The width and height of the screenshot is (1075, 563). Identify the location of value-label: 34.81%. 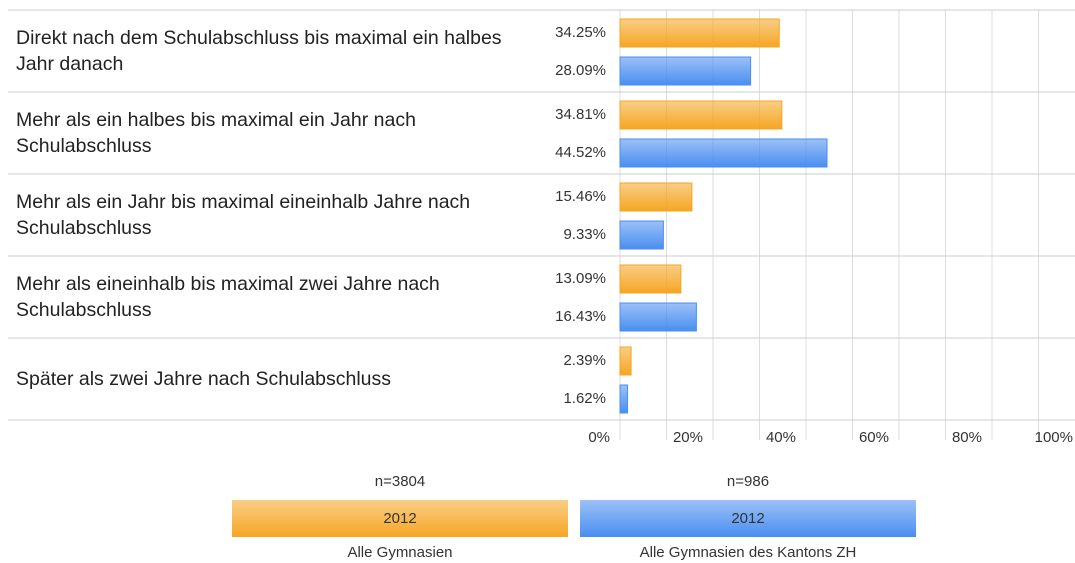
(580, 114).